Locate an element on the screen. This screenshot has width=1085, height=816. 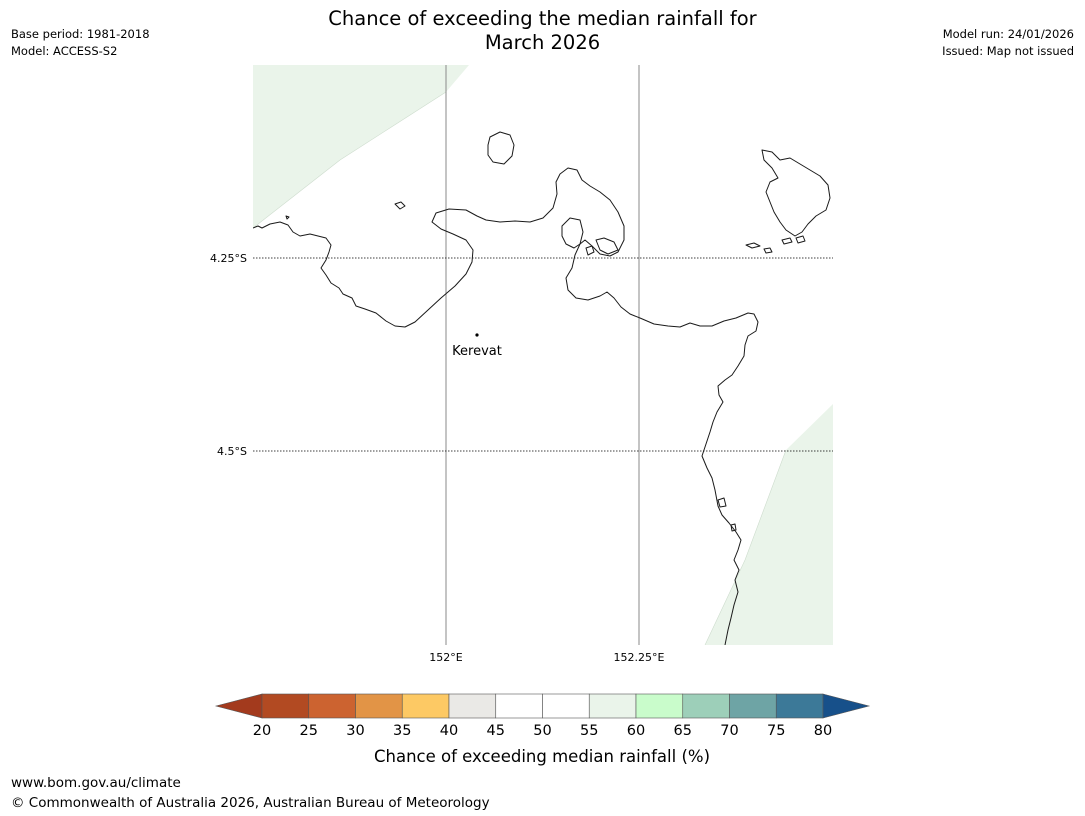
lat-label-4-25s: 4.25°S is located at coordinates (228, 258).